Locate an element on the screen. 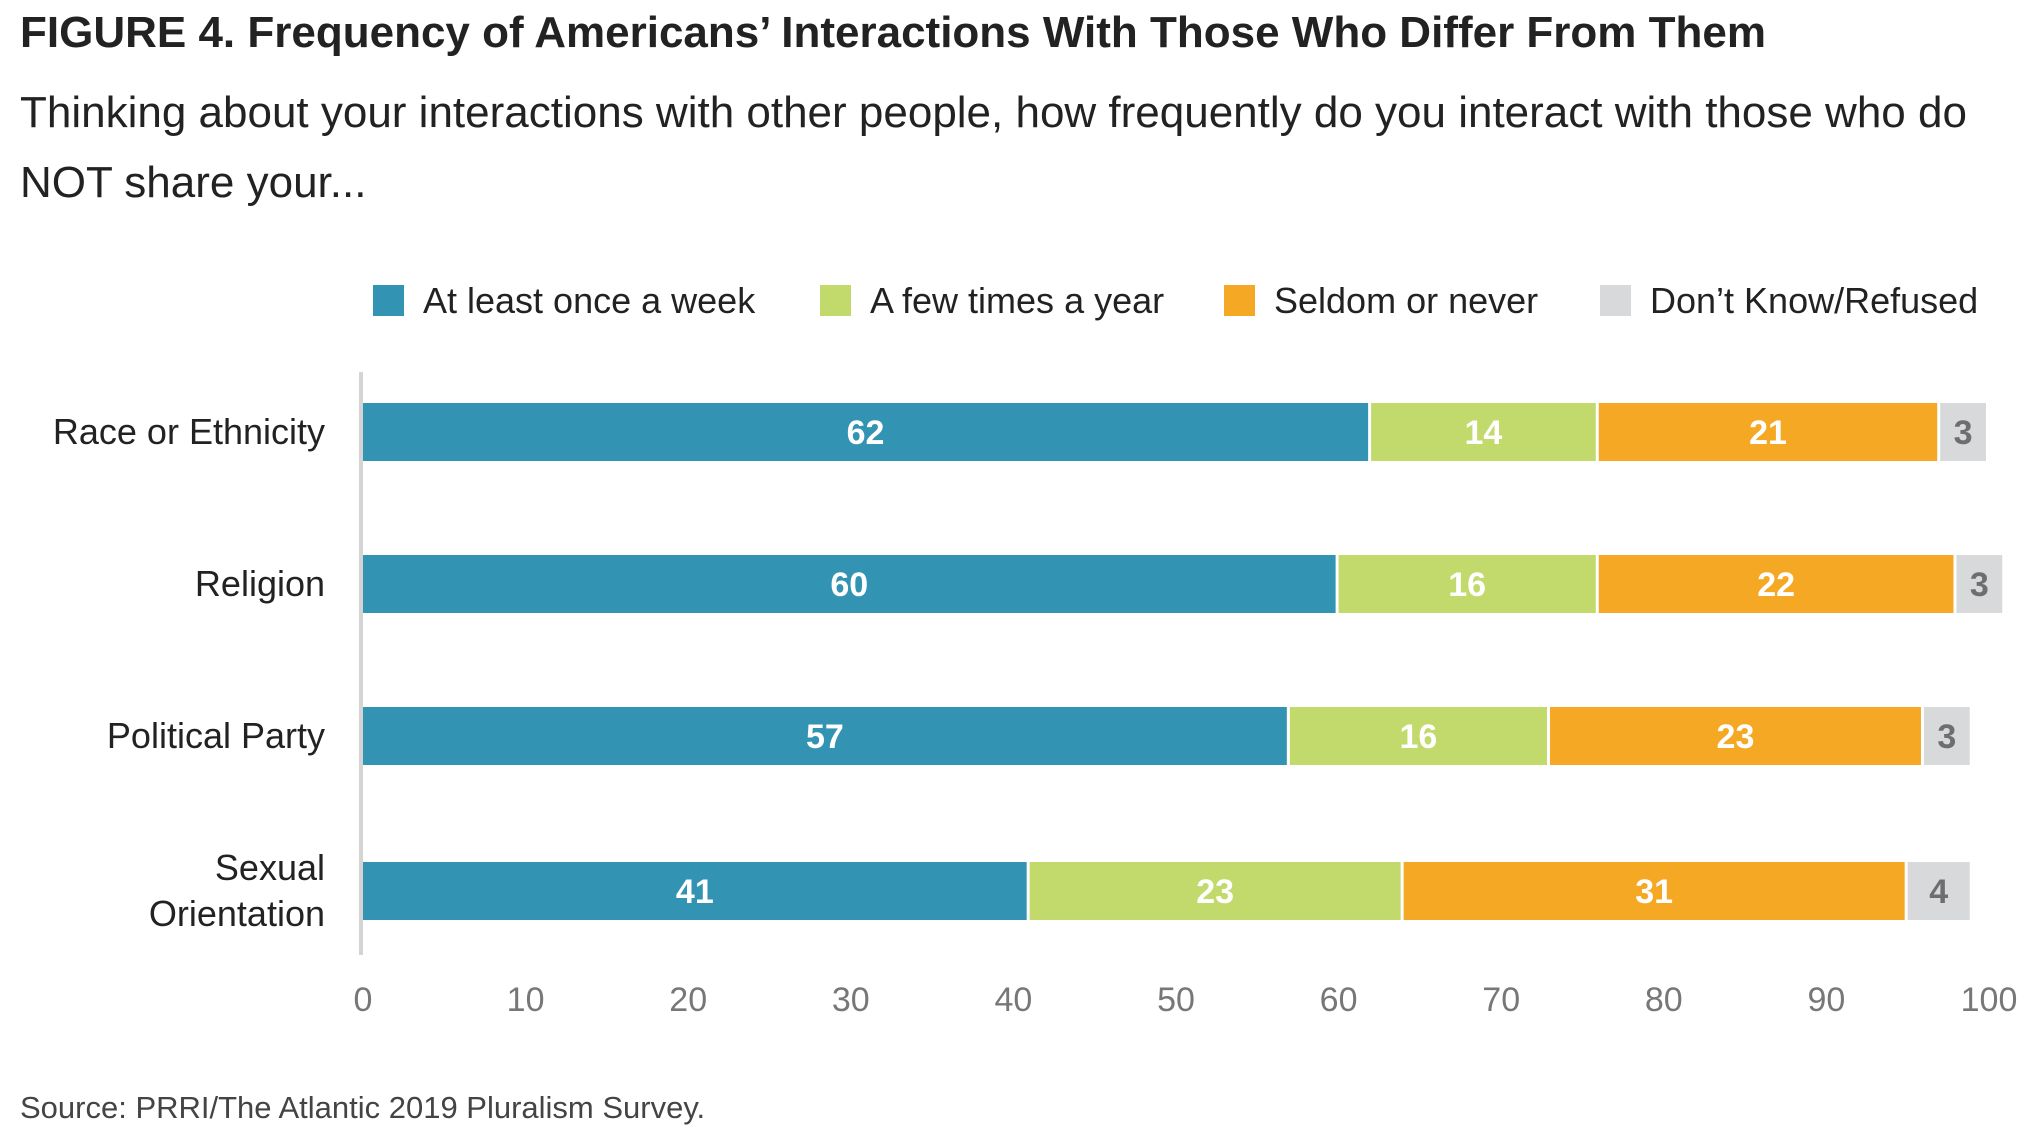 This screenshot has height=1142, width=2025. data-label-a-few-times-a-year-religion: 16 is located at coordinates (1467, 585).